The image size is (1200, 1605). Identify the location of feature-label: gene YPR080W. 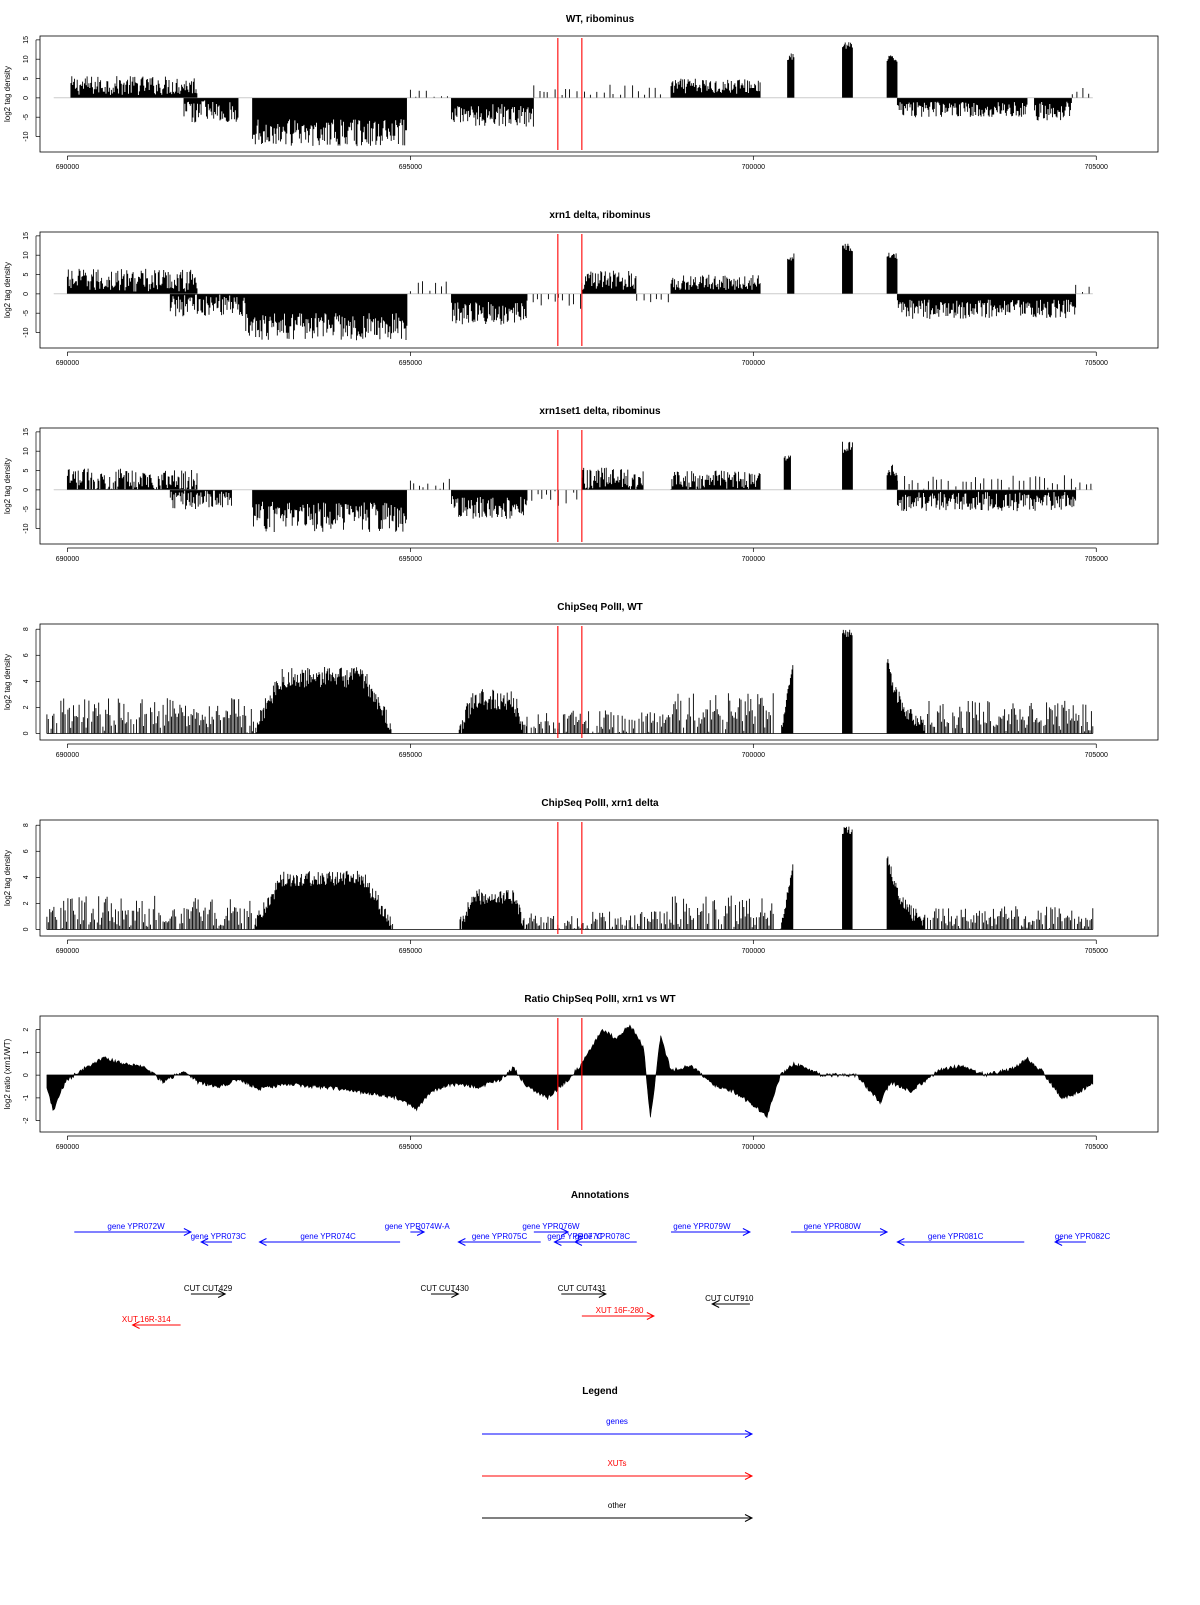
(833, 1226).